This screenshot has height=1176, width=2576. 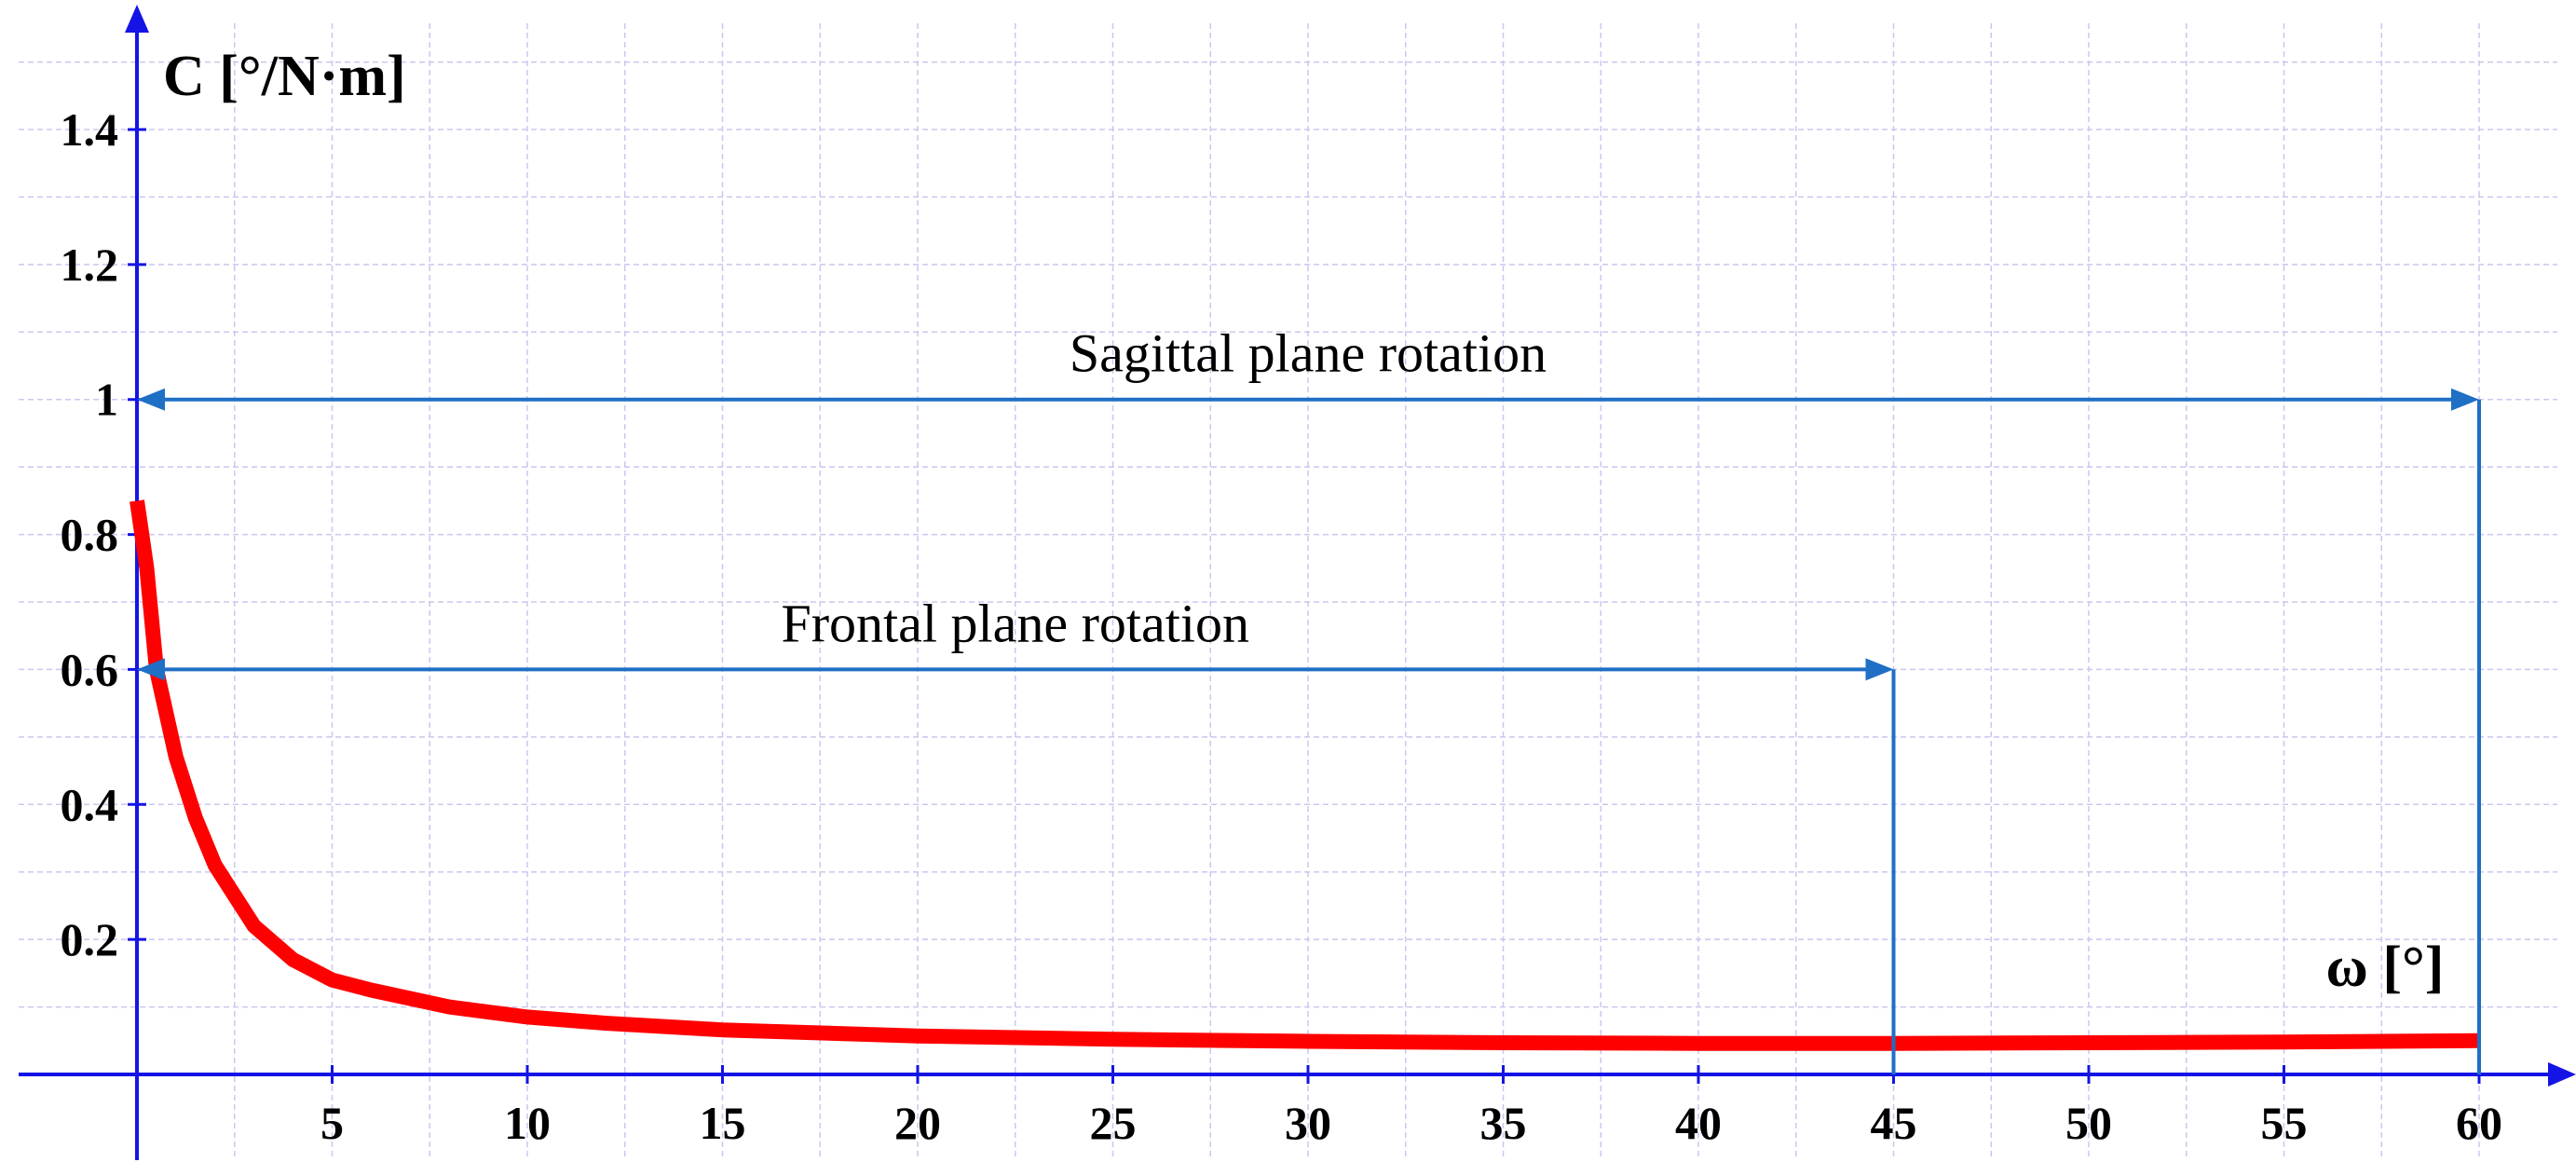 What do you see at coordinates (527, 1123) in the screenshot?
I see `x-tick-label: 10` at bounding box center [527, 1123].